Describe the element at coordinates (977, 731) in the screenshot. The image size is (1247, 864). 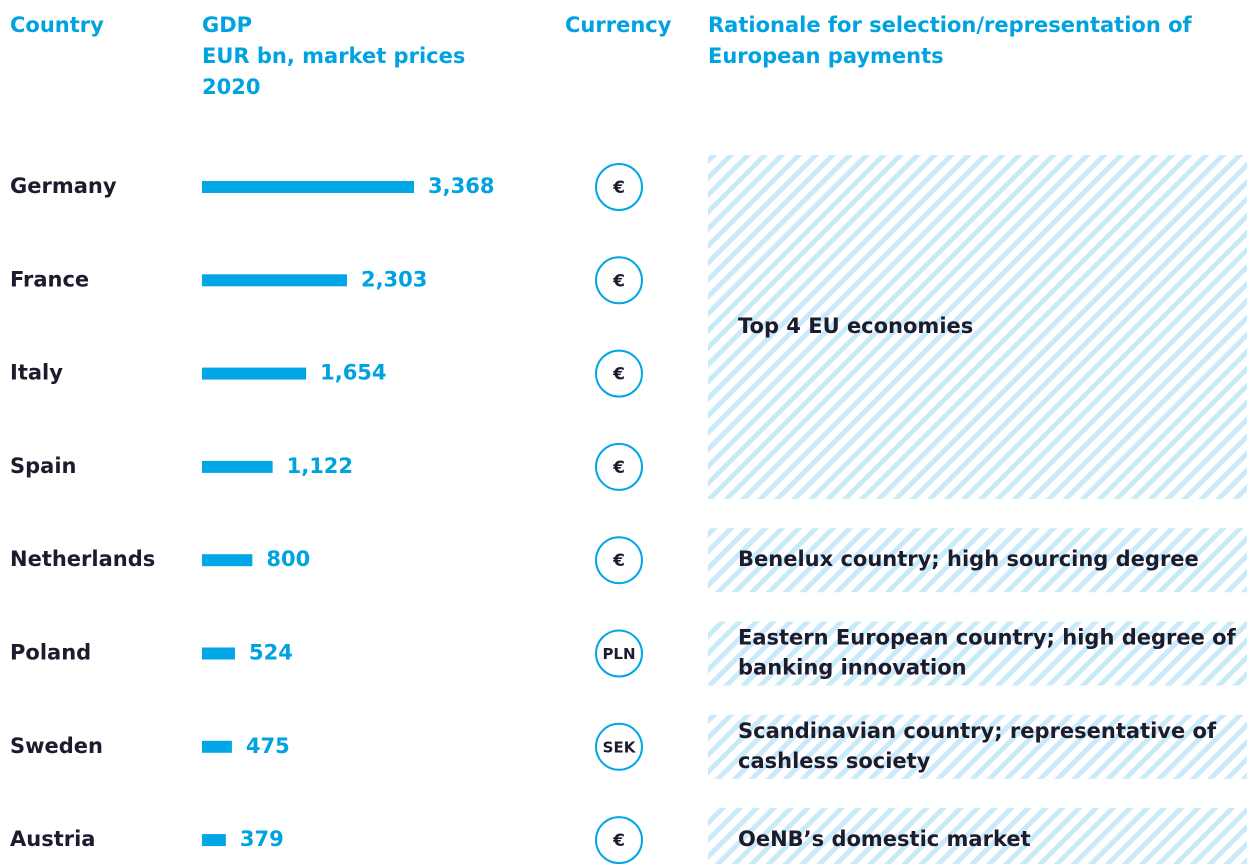
I see `rationale-text: Scandinavian country; representative of` at that location.